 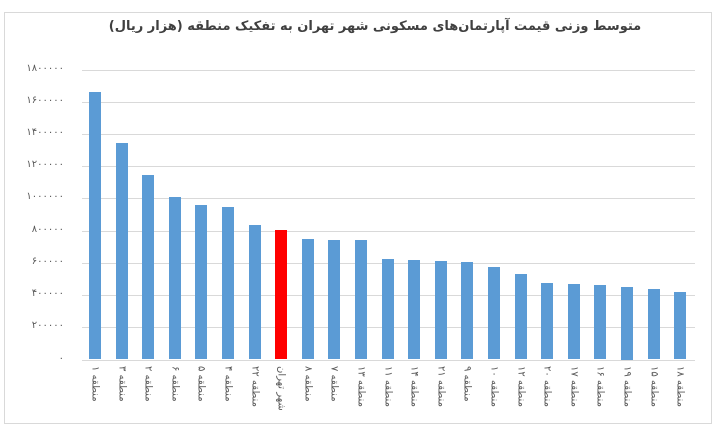 I want to click on y-tick-label: ۰, so click(x=61, y=358).